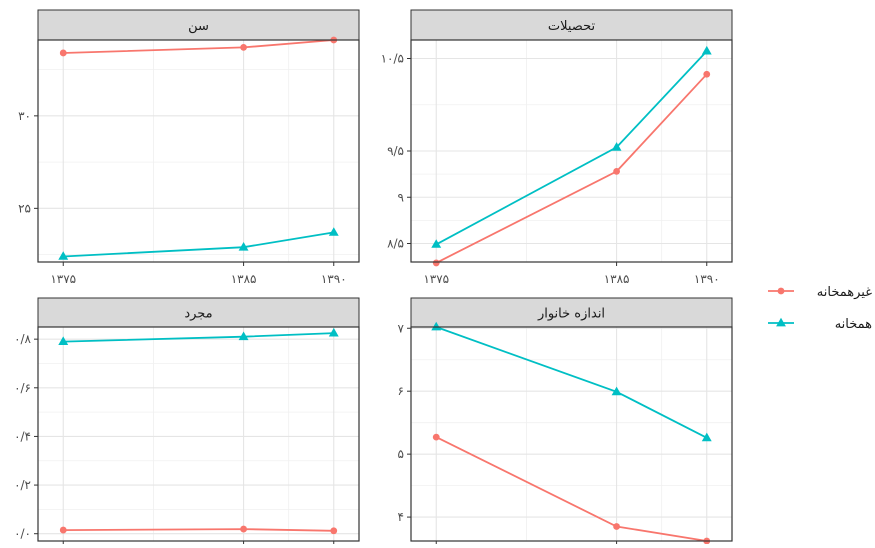  What do you see at coordinates (395, 244) in the screenshot?
I see `y-tick-label: ۸/۵` at bounding box center [395, 244].